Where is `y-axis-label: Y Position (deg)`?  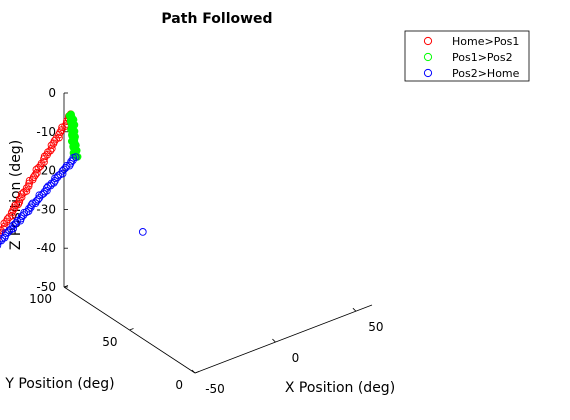 y-axis-label: Y Position (deg) is located at coordinates (59, 384).